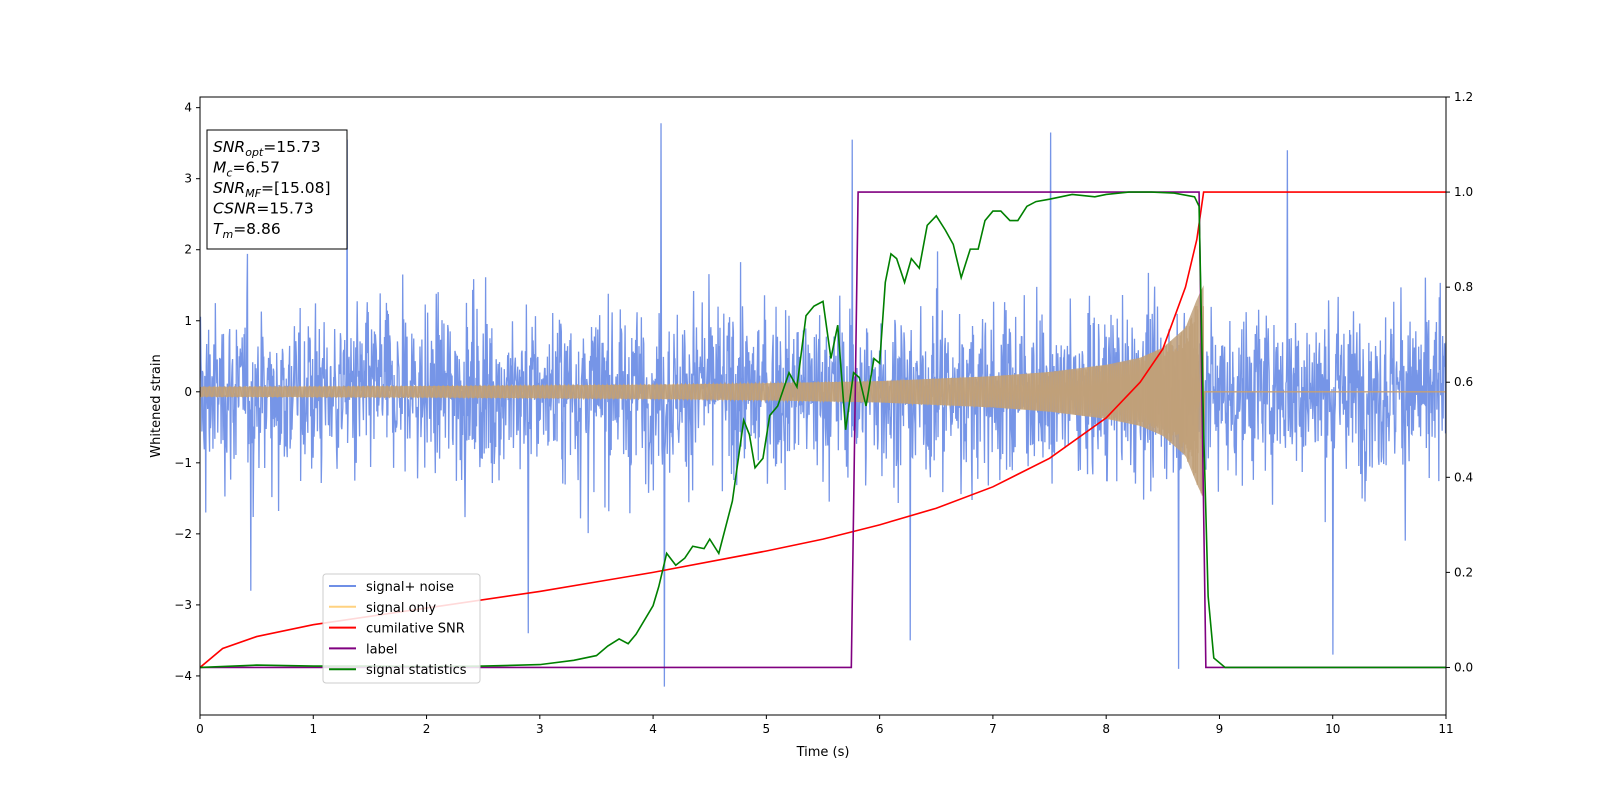 Image resolution: width=1600 pixels, height=800 pixels. Describe the element at coordinates (246, 169) in the screenshot. I see `annotation-line: Mc=6.57` at that location.